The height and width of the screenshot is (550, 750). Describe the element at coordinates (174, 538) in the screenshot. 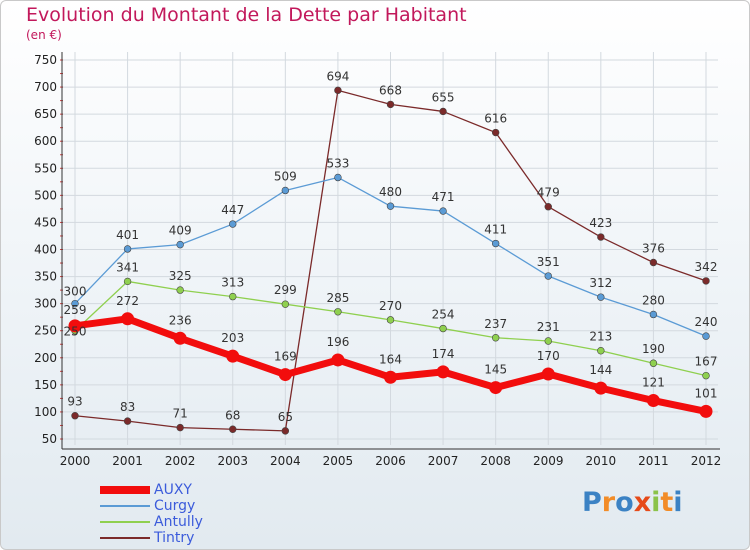

I see `legend-label: Tintry` at that location.